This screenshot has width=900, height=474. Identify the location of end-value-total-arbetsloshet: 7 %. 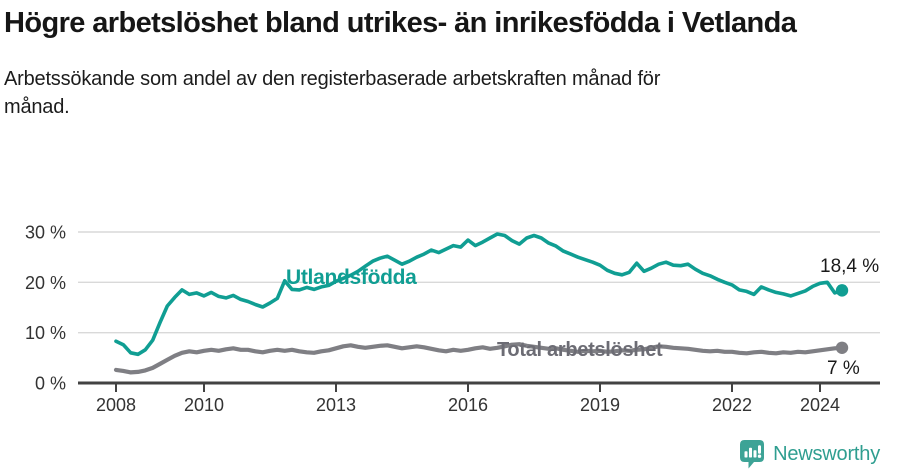
(843, 368).